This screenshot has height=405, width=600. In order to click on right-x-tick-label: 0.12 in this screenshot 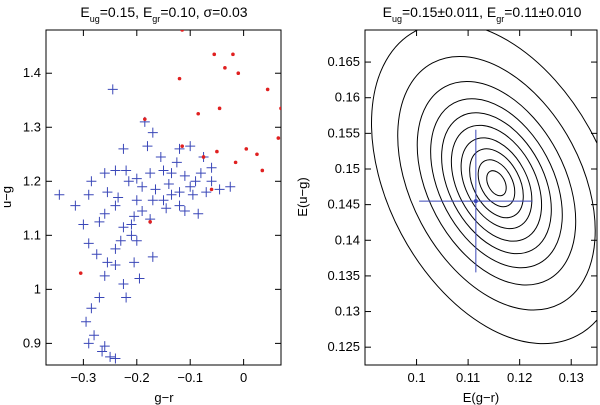, I will do `click(519, 377)`.